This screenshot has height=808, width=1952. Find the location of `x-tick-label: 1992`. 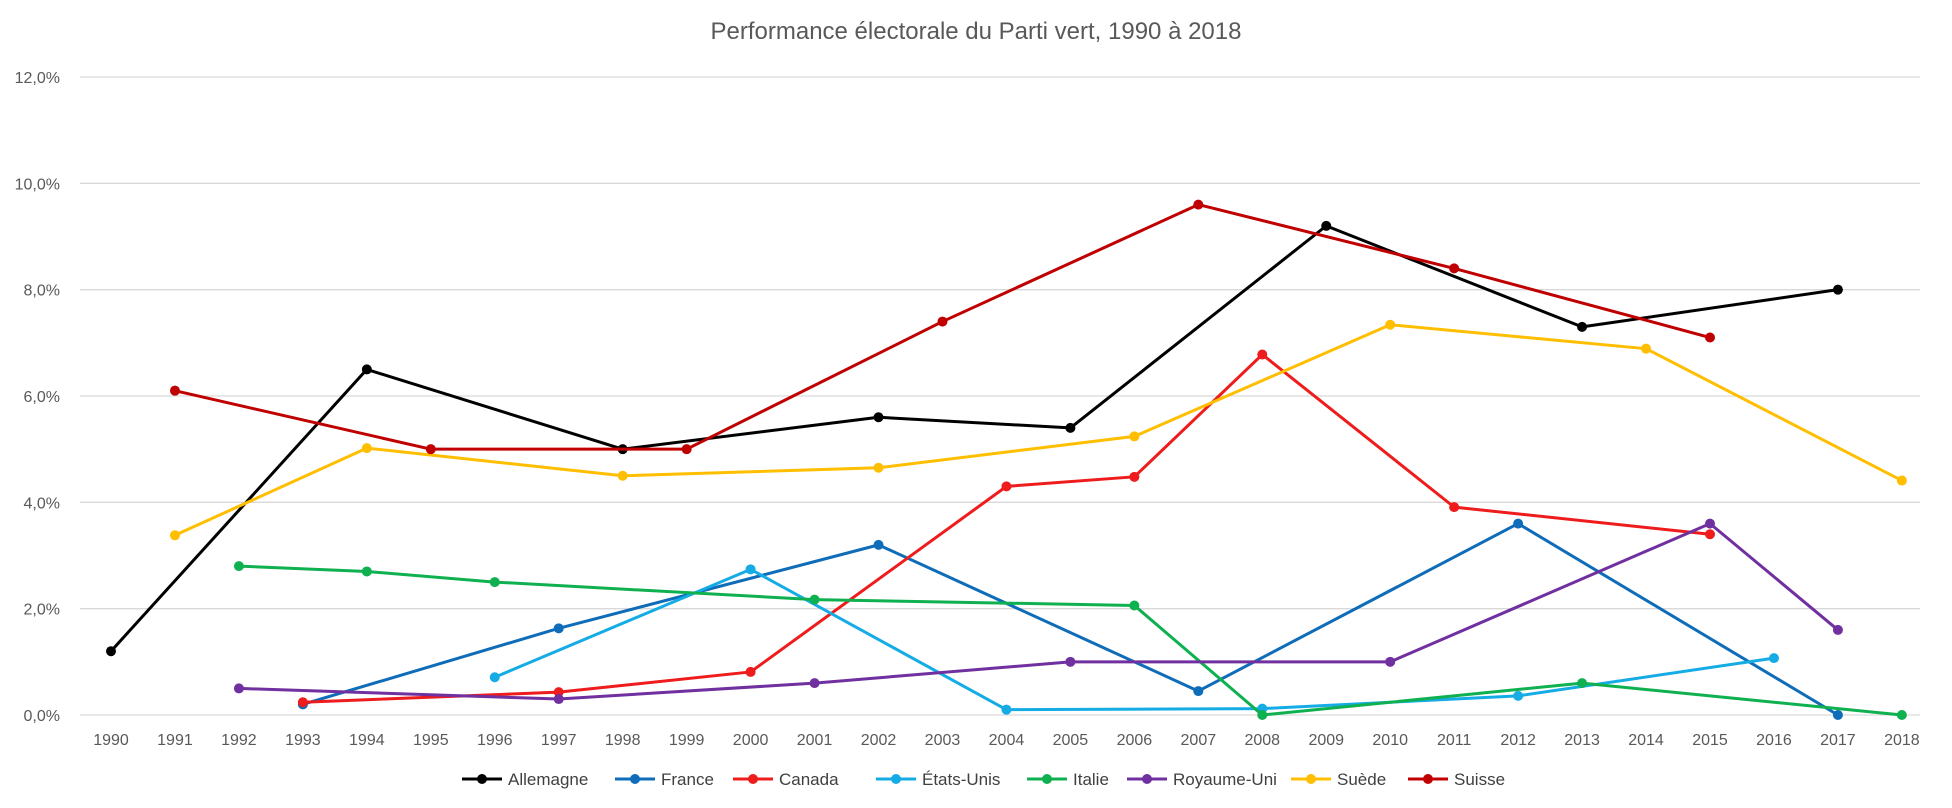

x-tick-label: 1992 is located at coordinates (239, 740).